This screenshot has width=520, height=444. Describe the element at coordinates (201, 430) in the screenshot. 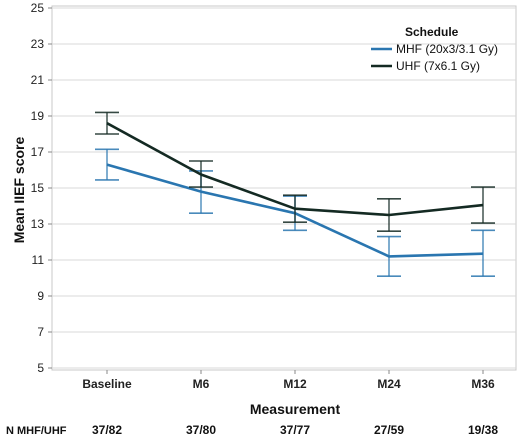

I see `n-row-value: 37/80` at that location.